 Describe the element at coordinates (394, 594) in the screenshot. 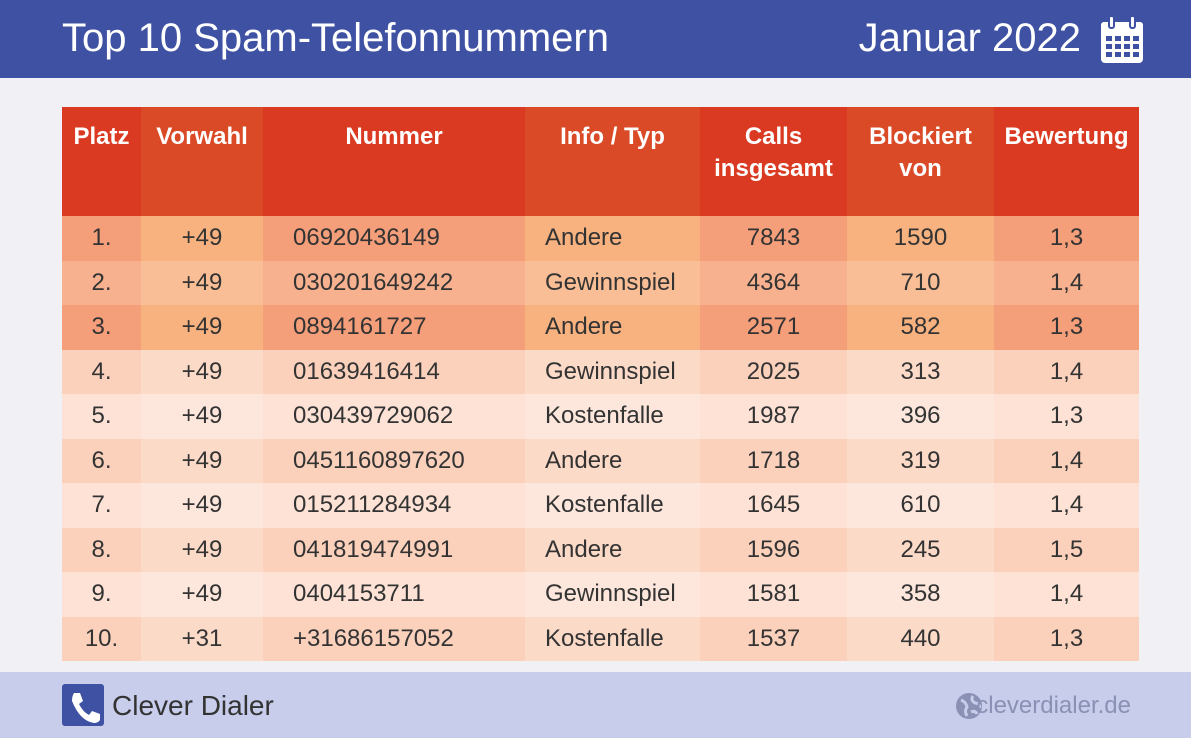

I see `table-cell: 0404153711` at that location.